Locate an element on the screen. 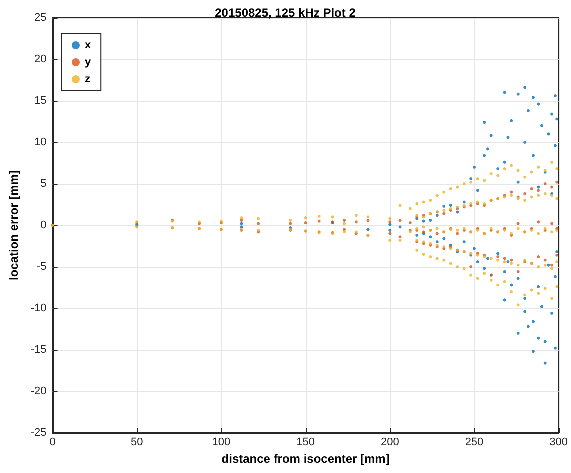  y-tick-label: -25 is located at coordinates (38, 433).